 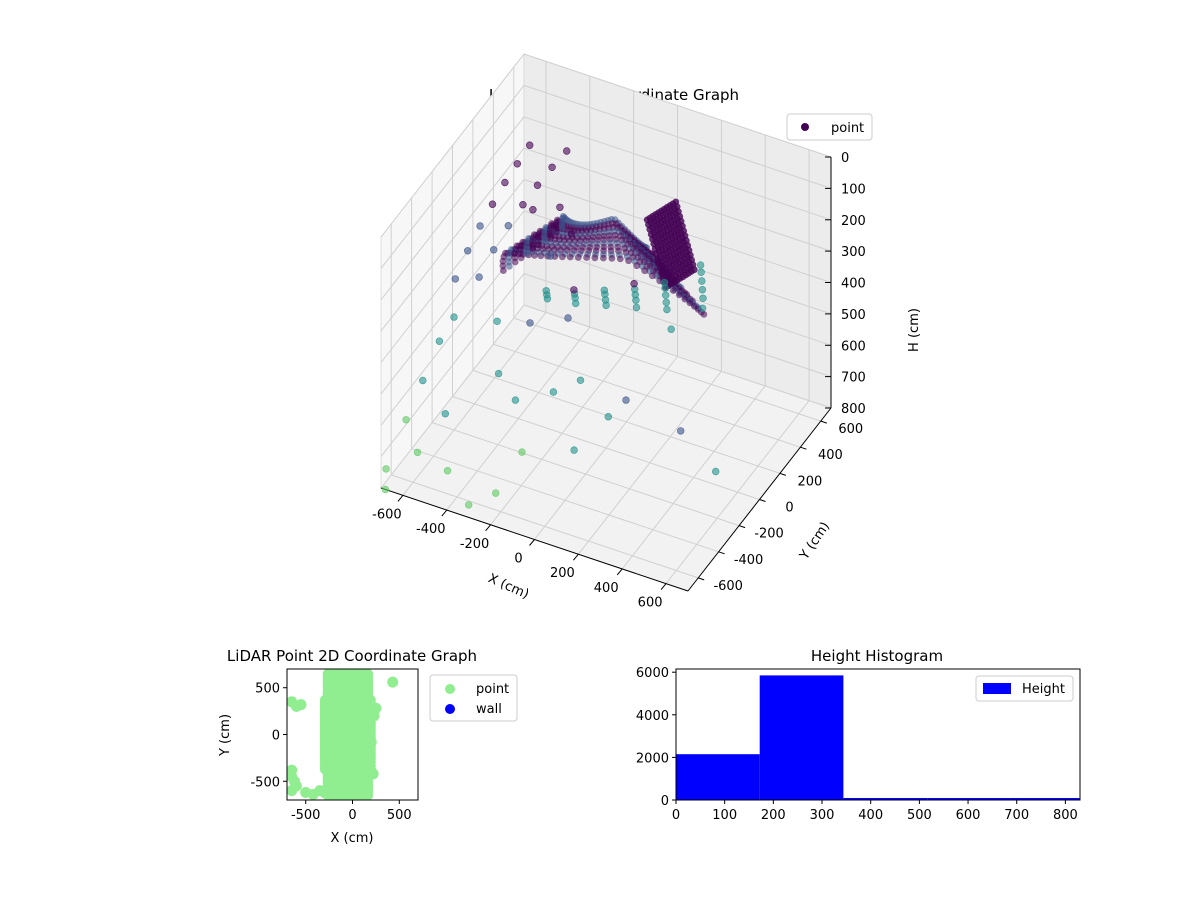 I want to click on chart3d-xtick-label: 400, so click(x=606, y=588).